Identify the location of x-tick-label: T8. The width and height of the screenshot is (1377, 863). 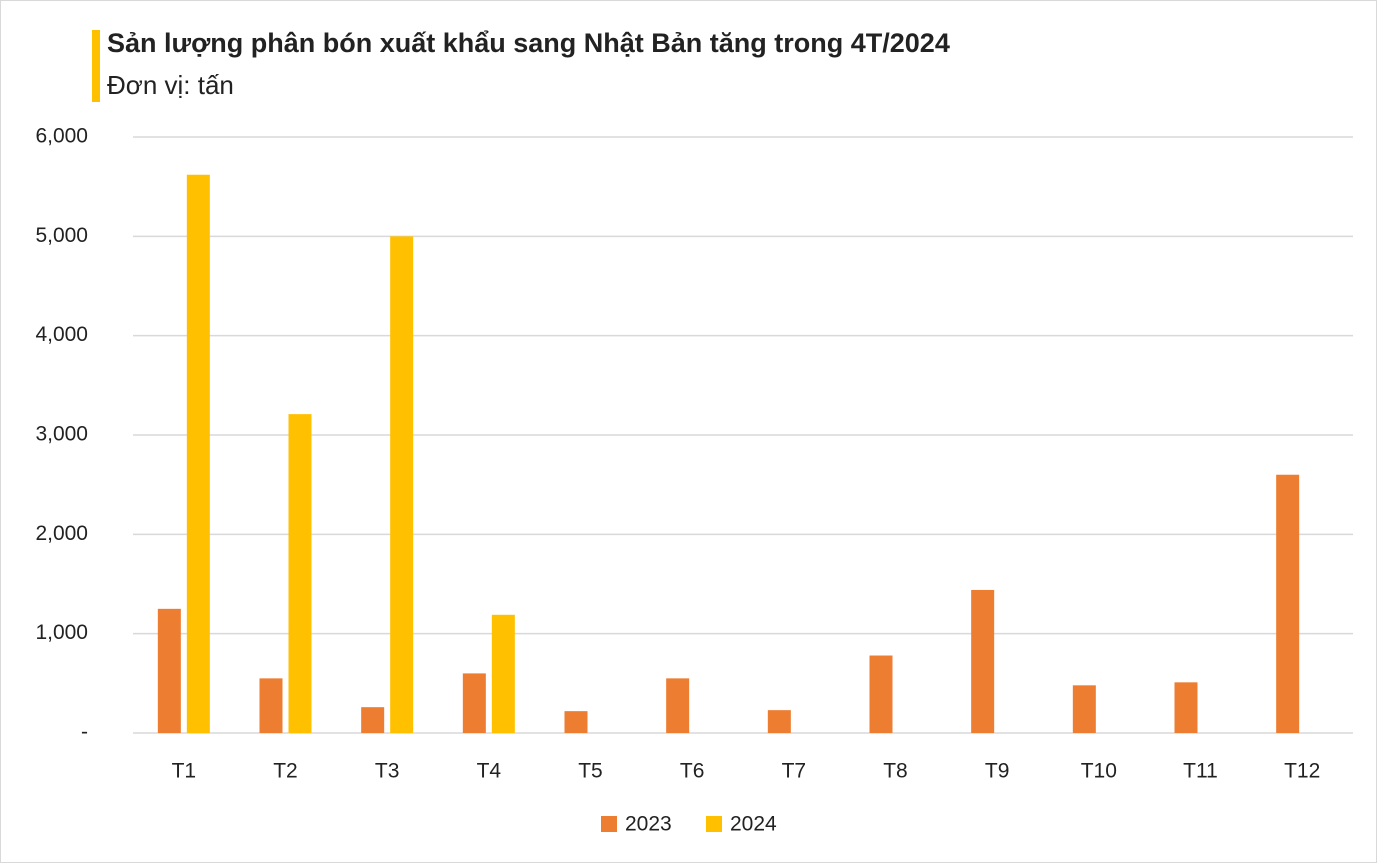
(895, 771).